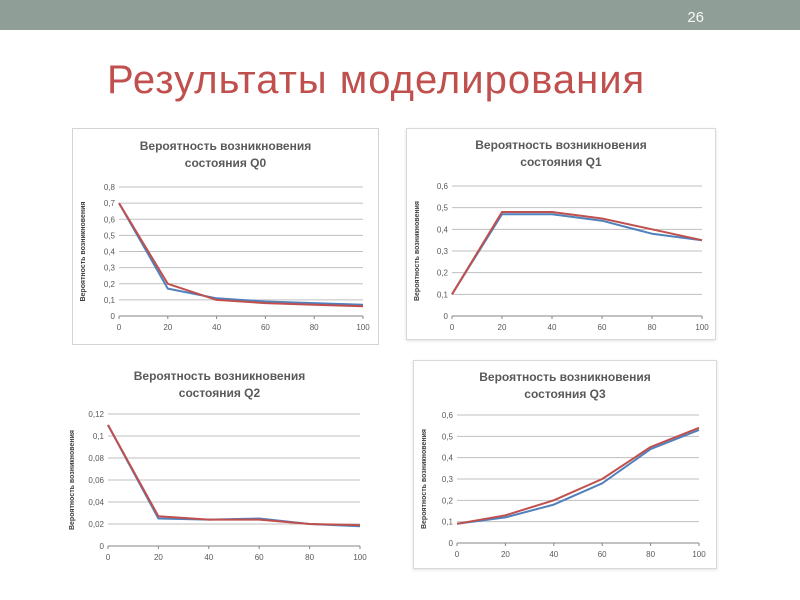 This screenshot has height=600, width=800. I want to click on chart-q1-title-line: Вероятность возникновения, so click(561, 145).